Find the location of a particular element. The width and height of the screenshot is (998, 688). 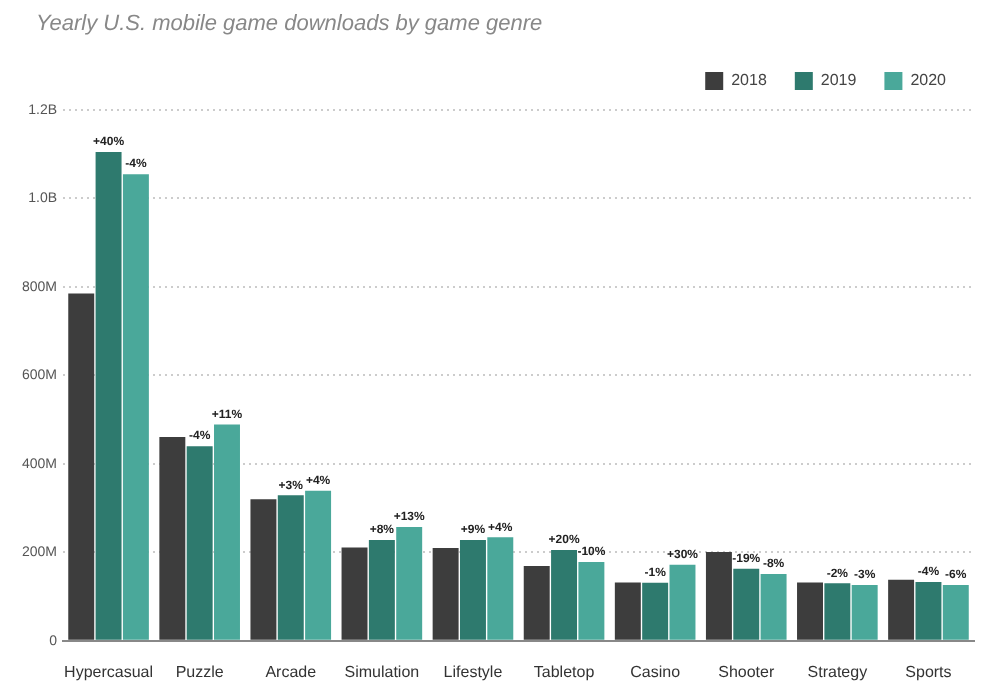

x-tick-label: Lifestyle is located at coordinates (473, 671).